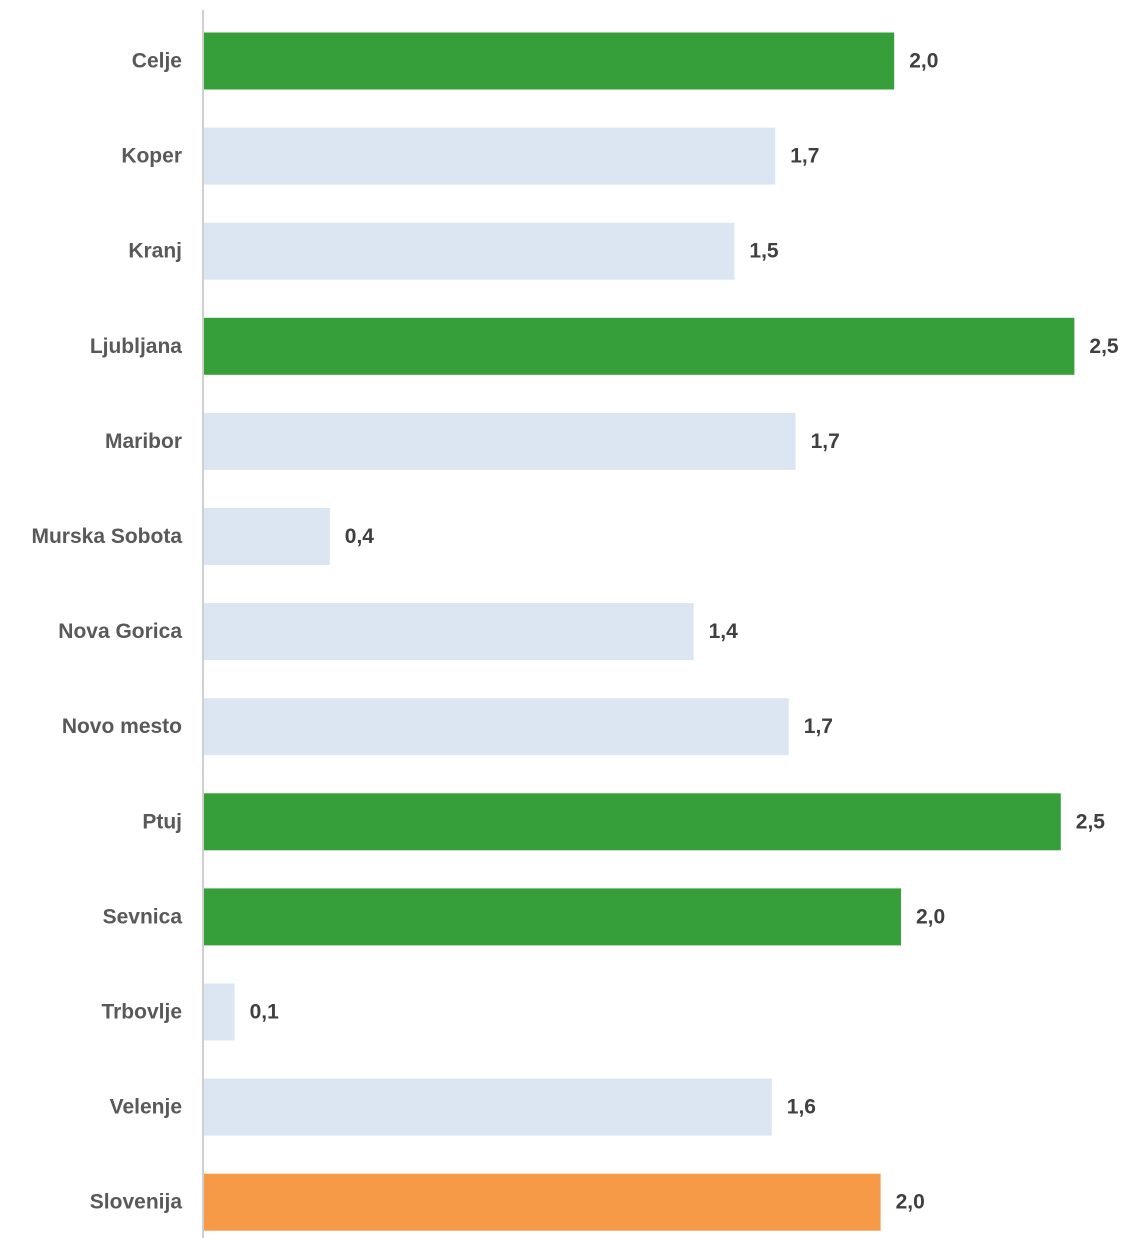 This screenshot has width=1129, height=1238. I want to click on bar-murska-sobota, so click(267, 536).